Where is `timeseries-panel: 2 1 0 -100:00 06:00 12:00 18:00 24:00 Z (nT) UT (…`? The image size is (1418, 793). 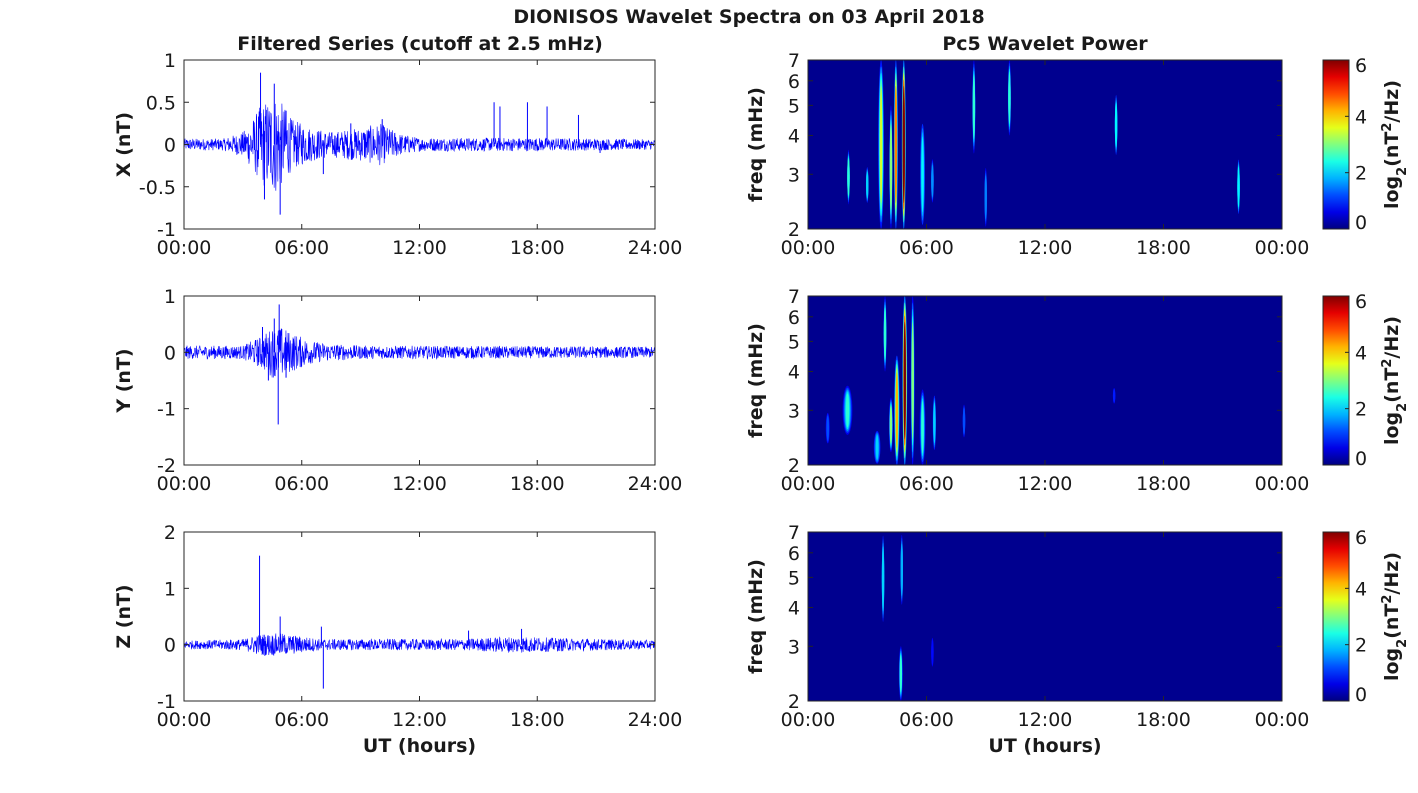 timeseries-panel: 2 1 0 -100:00 06:00 12:00 18:00 24:00 Z (nT) UT (… is located at coordinates (397, 639).